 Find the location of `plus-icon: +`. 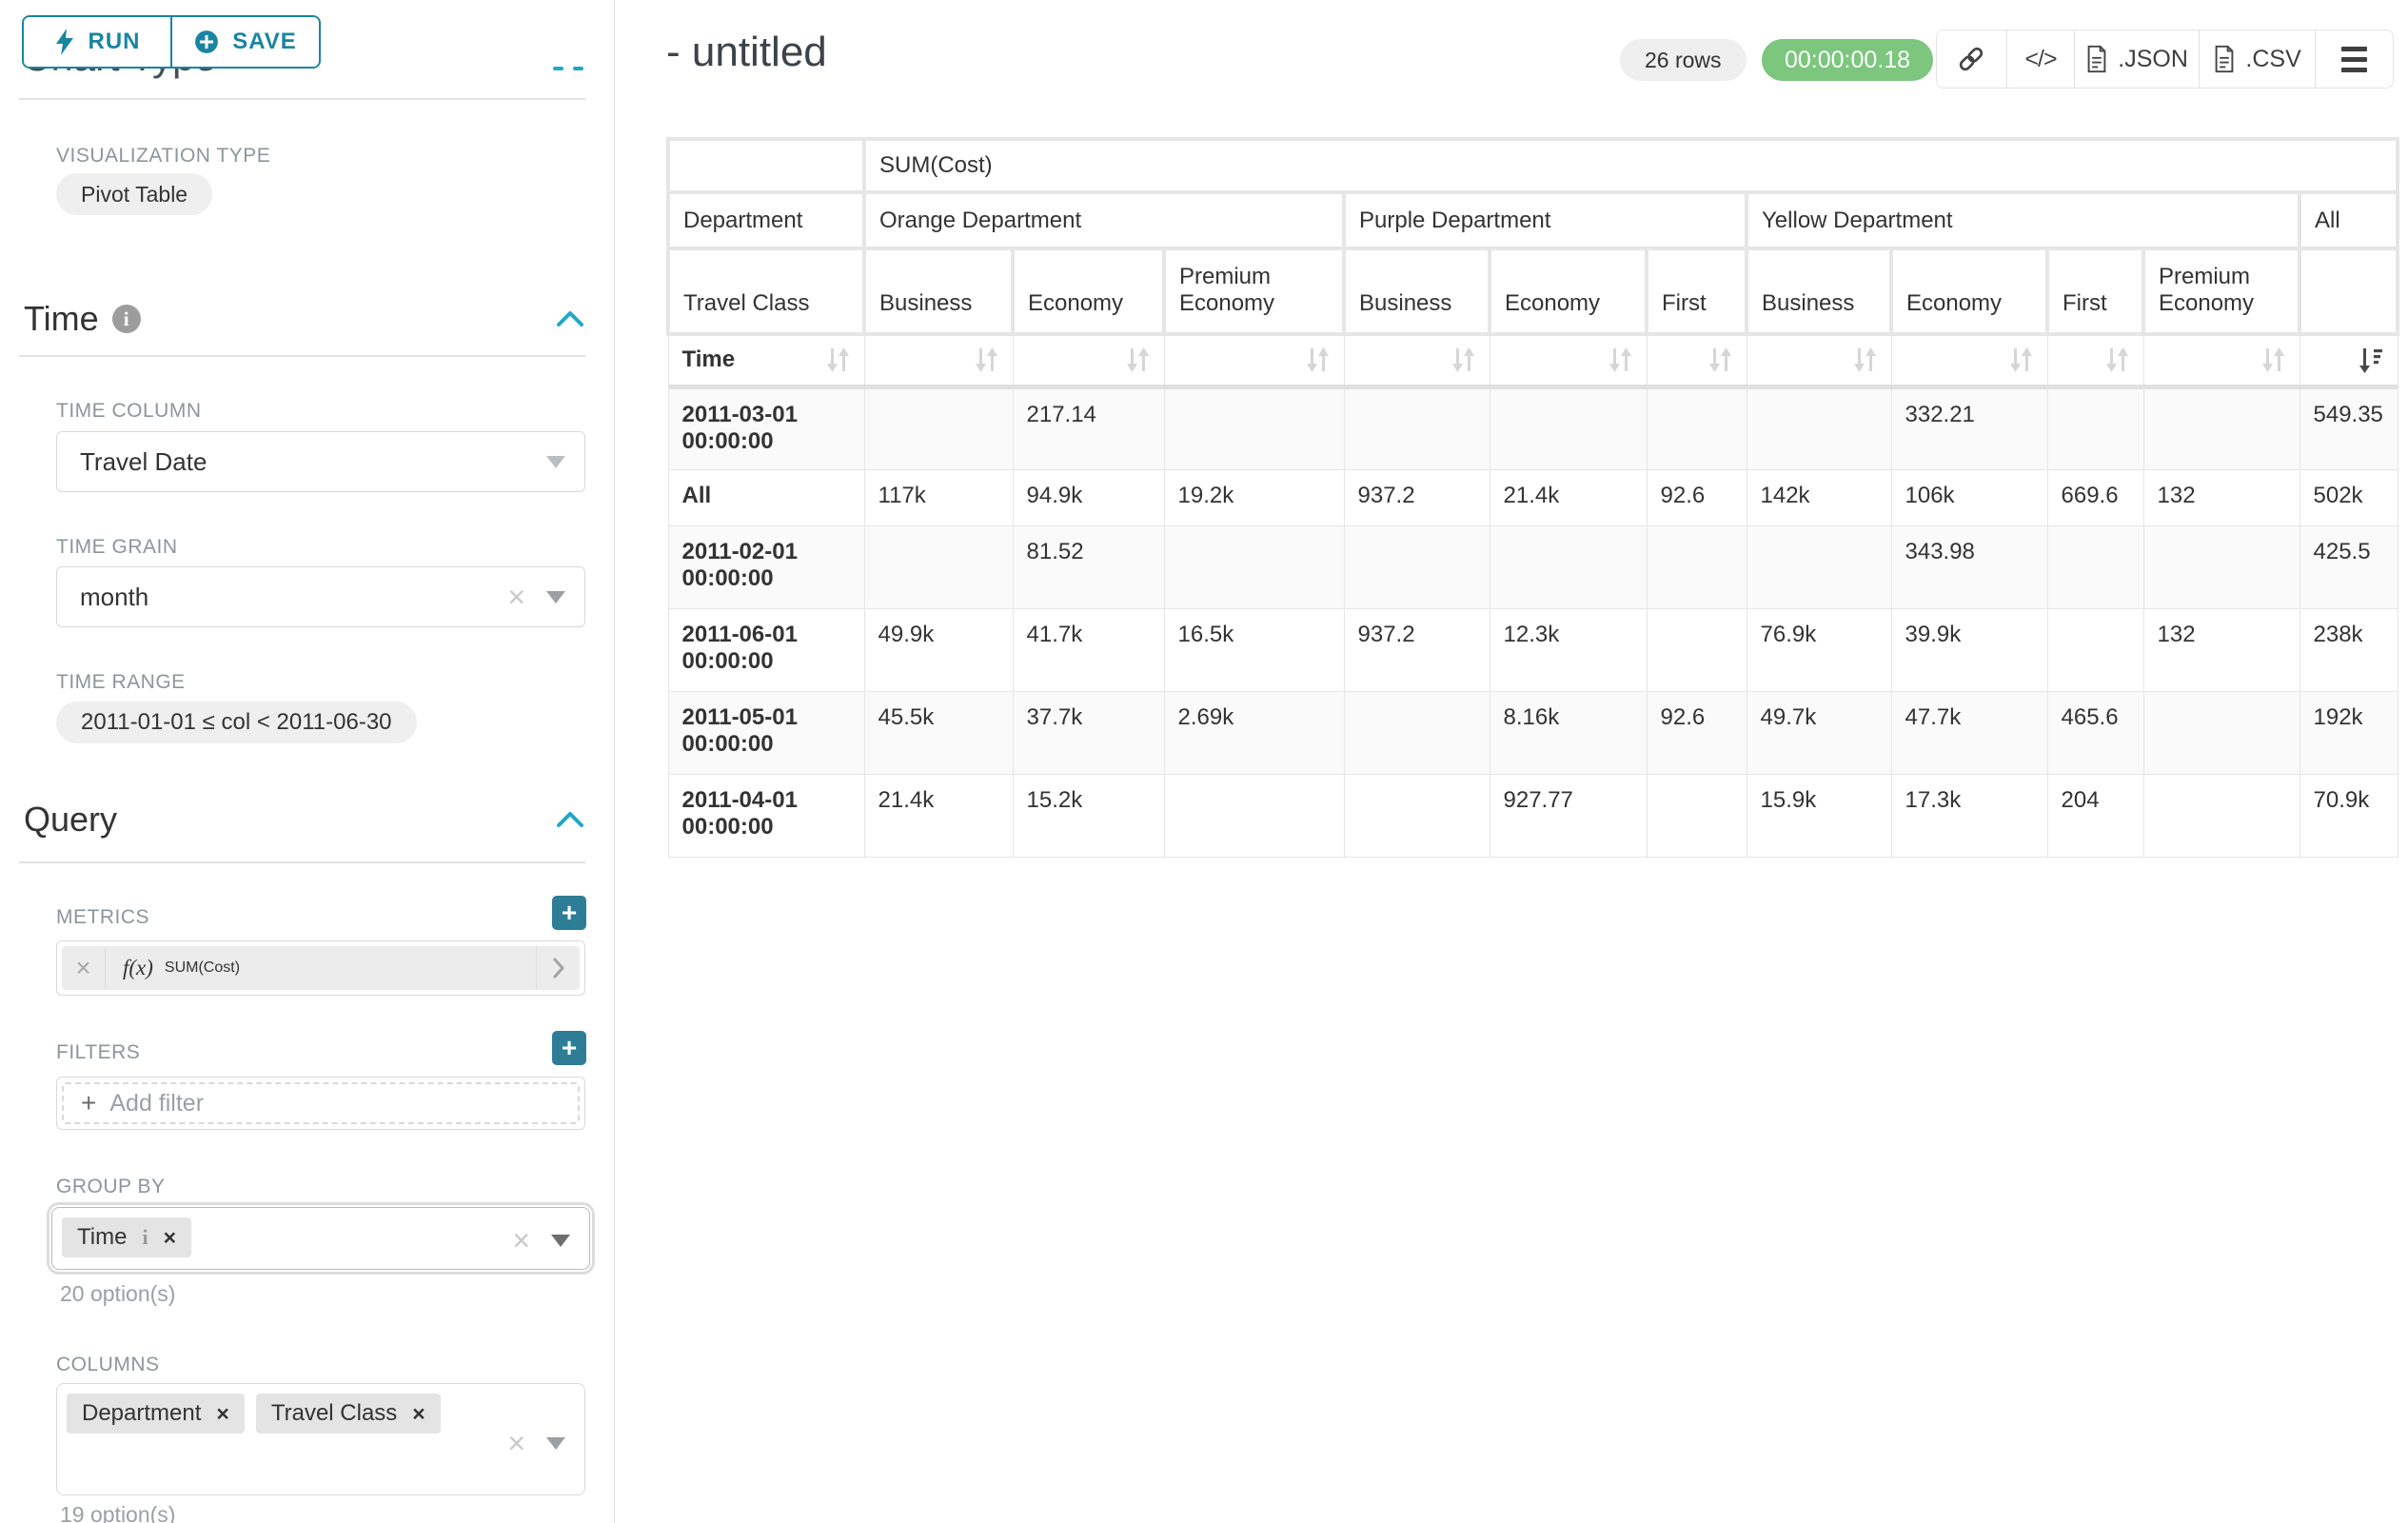

plus-icon: + is located at coordinates (89, 1103).